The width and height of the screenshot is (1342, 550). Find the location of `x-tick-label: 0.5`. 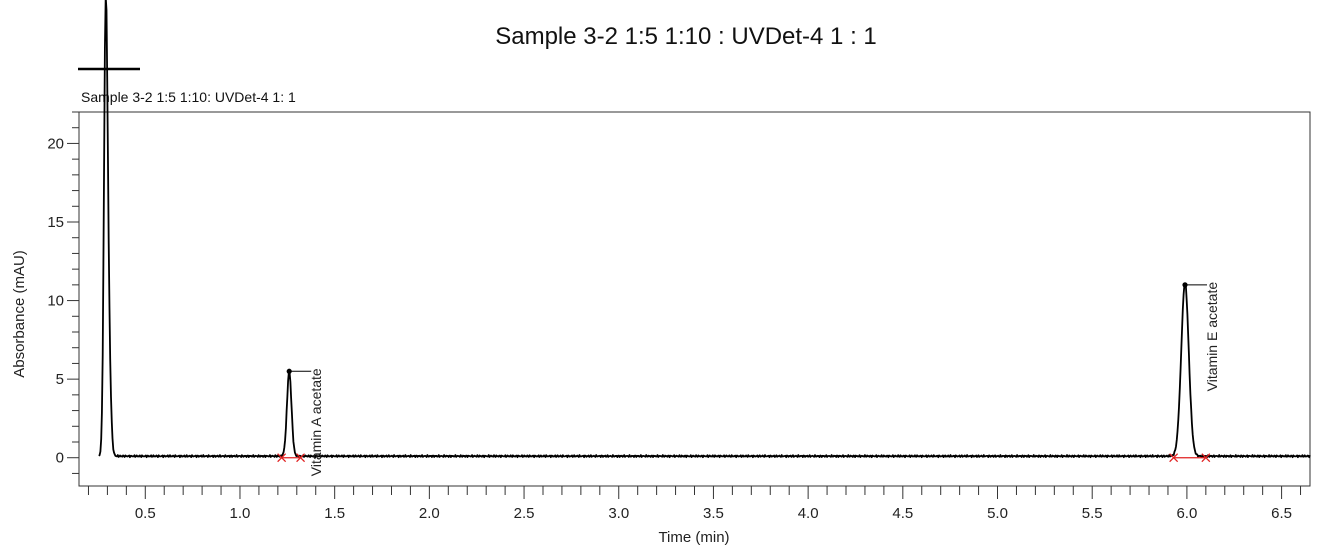

x-tick-label: 0.5 is located at coordinates (145, 513).